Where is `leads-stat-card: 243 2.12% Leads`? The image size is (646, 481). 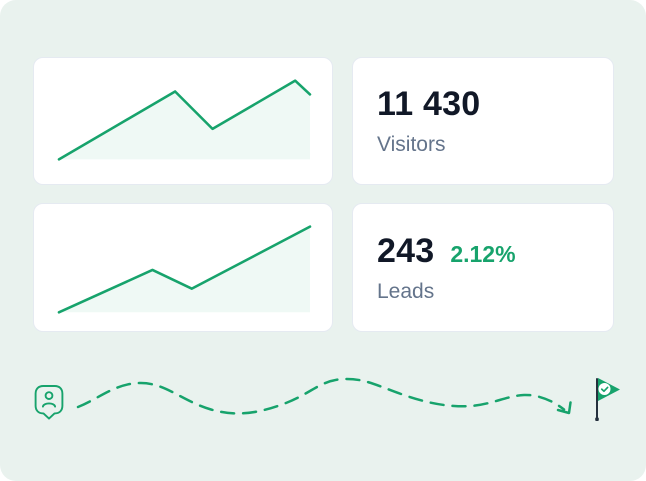
leads-stat-card: 243 2.12% Leads is located at coordinates (483, 267).